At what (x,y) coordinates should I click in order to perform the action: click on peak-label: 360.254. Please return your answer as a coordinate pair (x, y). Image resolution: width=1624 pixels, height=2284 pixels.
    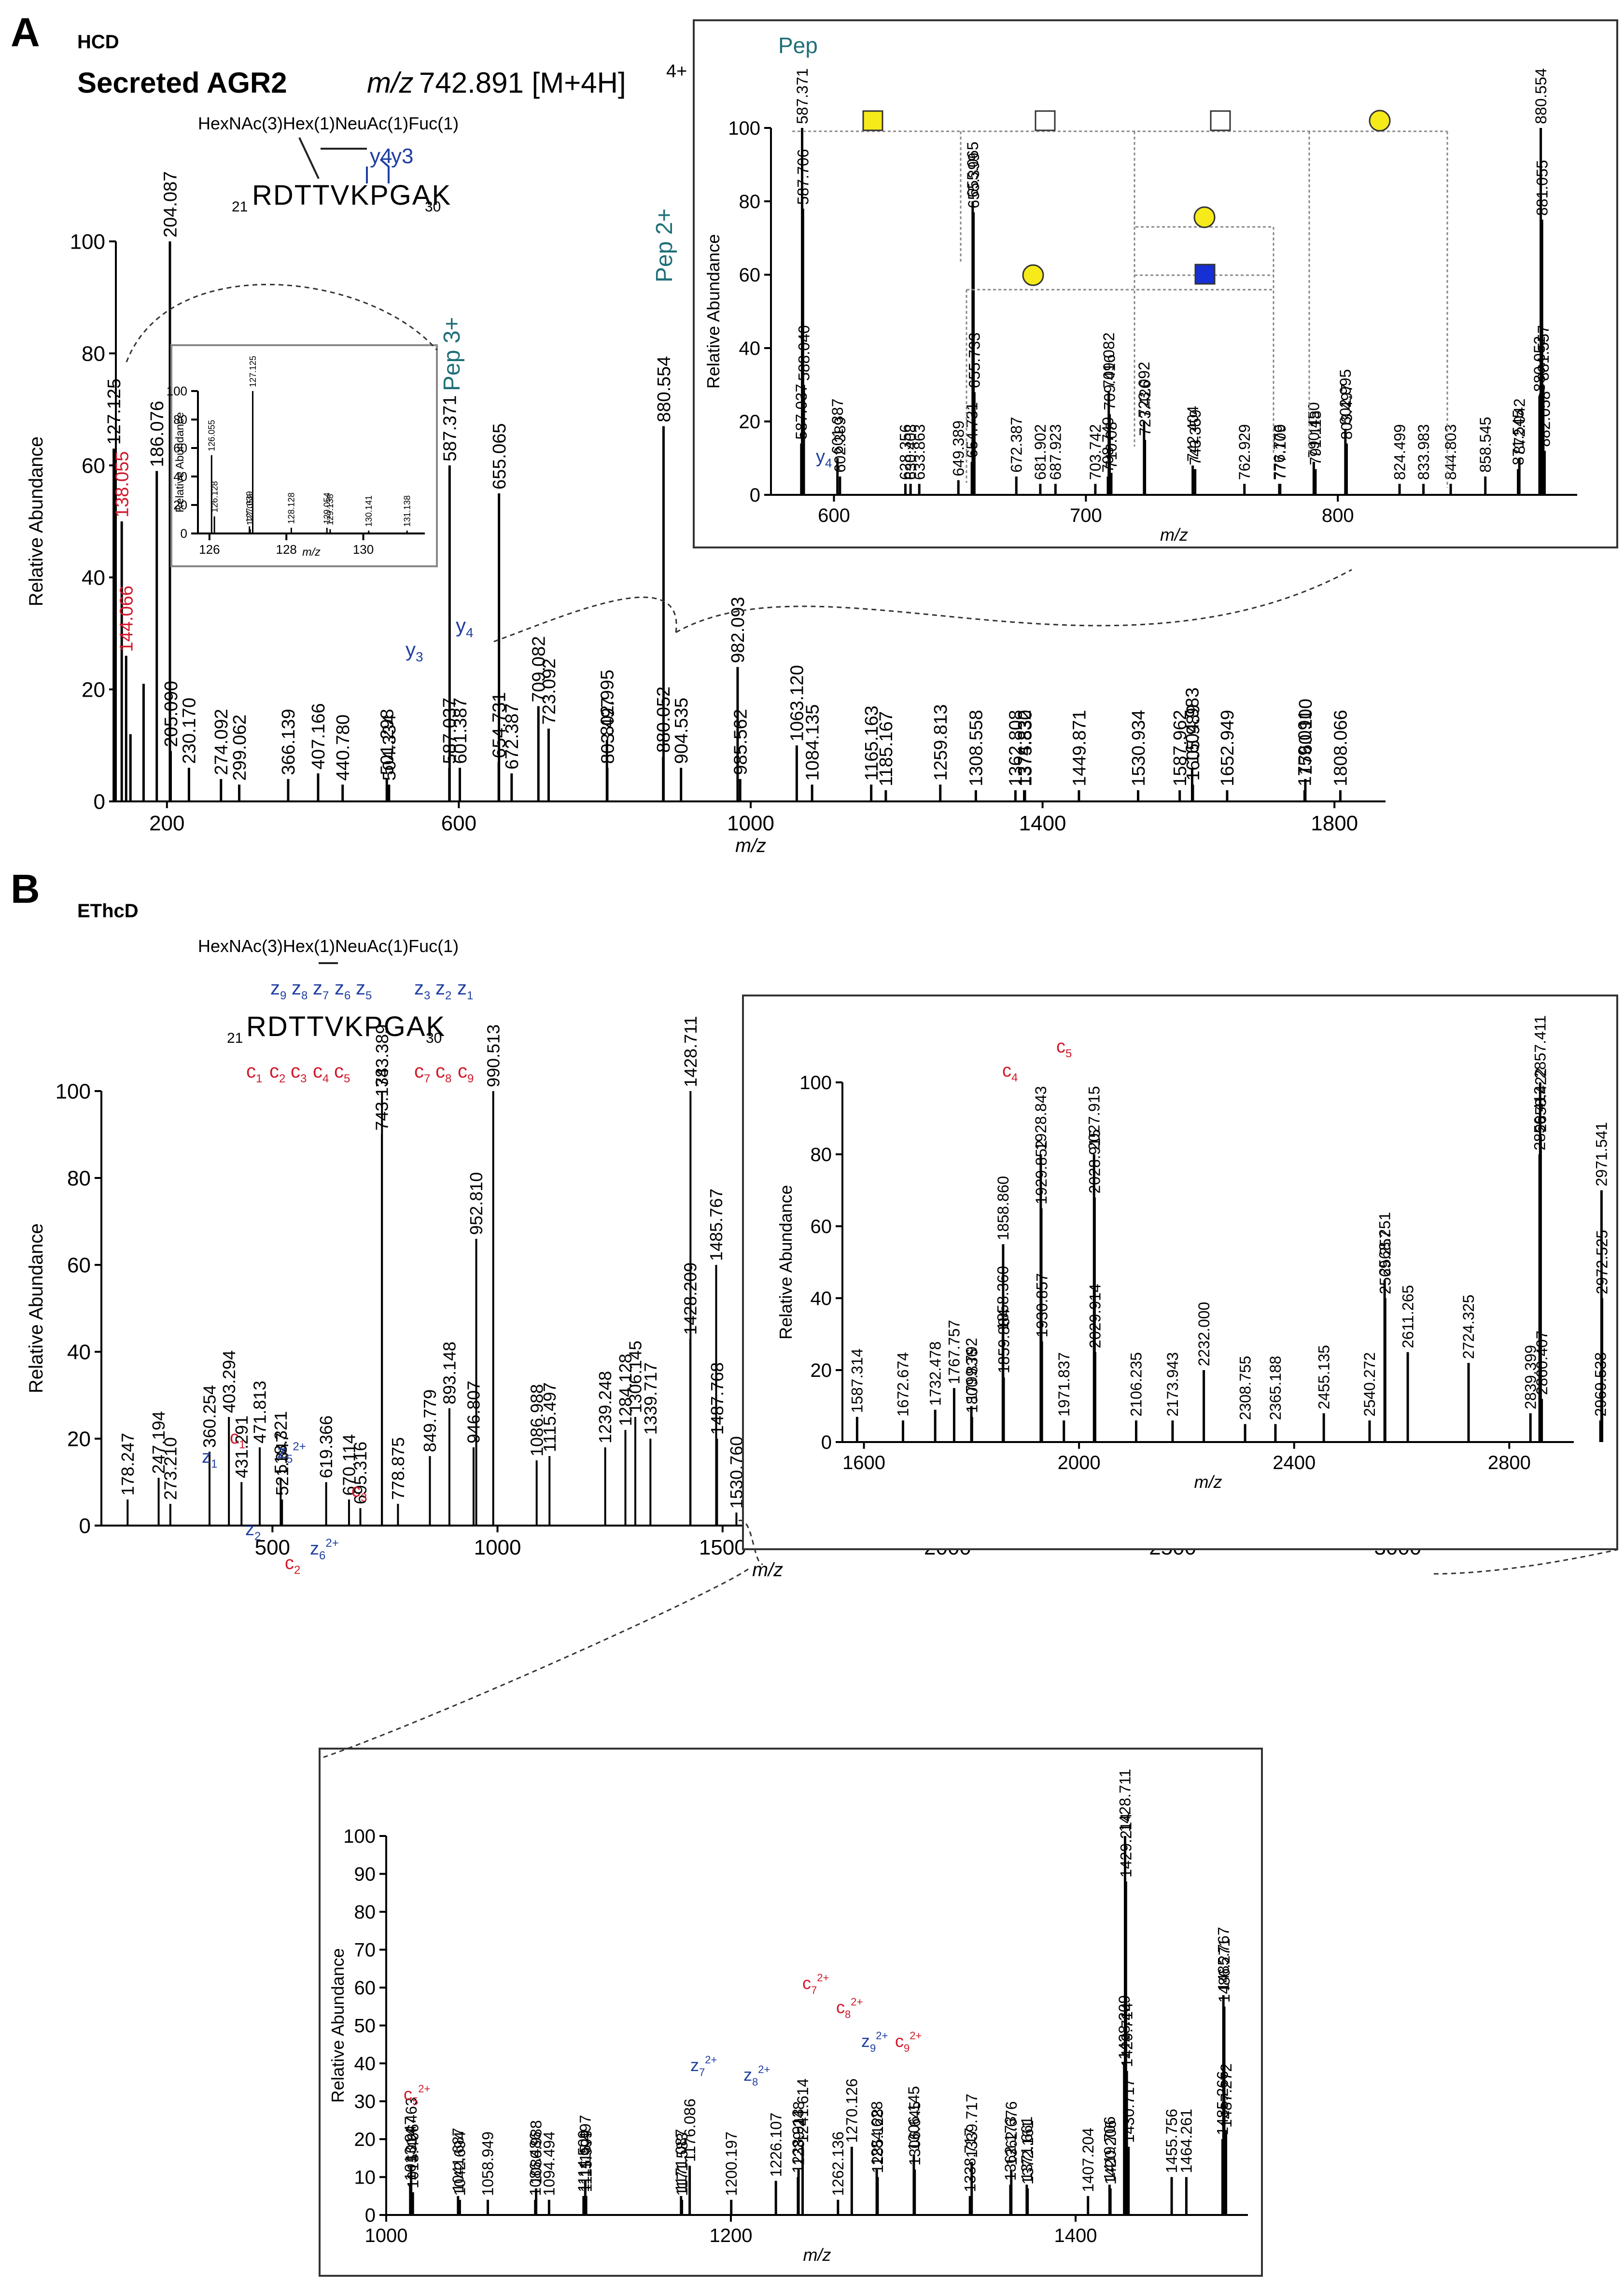
    Looking at the image, I should click on (210, 1417).